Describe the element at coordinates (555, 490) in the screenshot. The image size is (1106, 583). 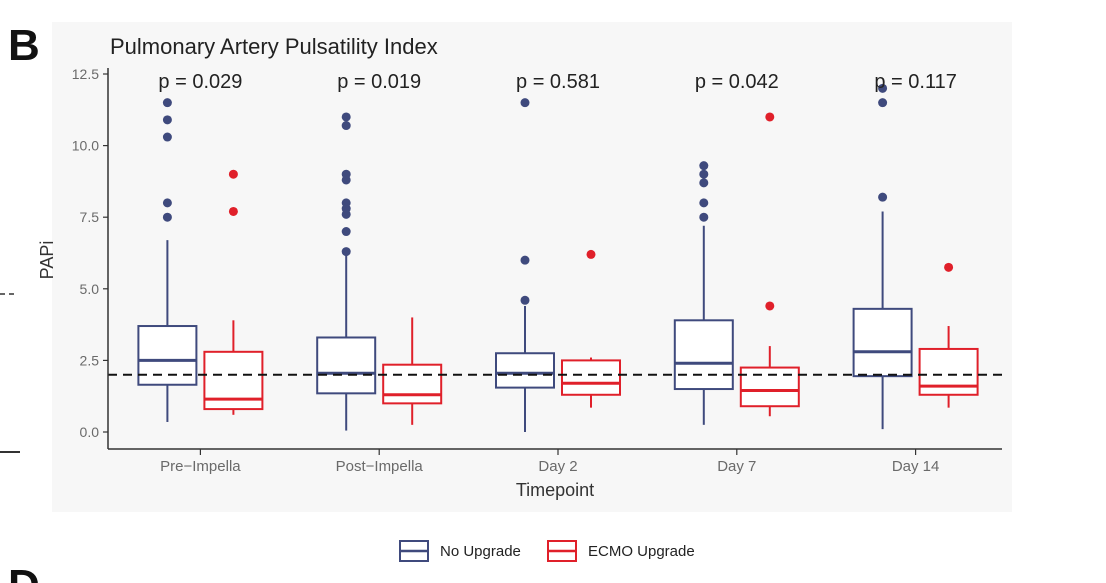
I see `x-axis-title: Timepoint` at that location.